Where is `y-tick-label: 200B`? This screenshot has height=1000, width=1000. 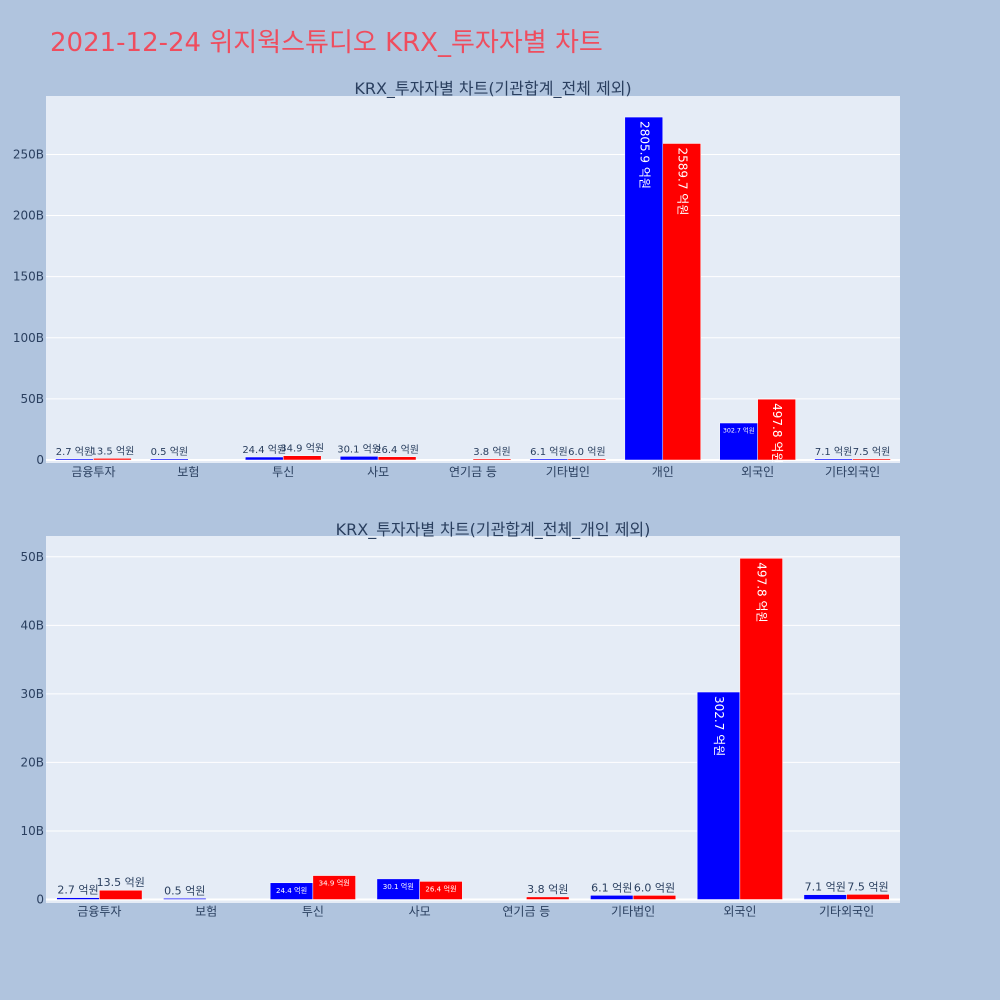
y-tick-label: 200B is located at coordinates (28, 216).